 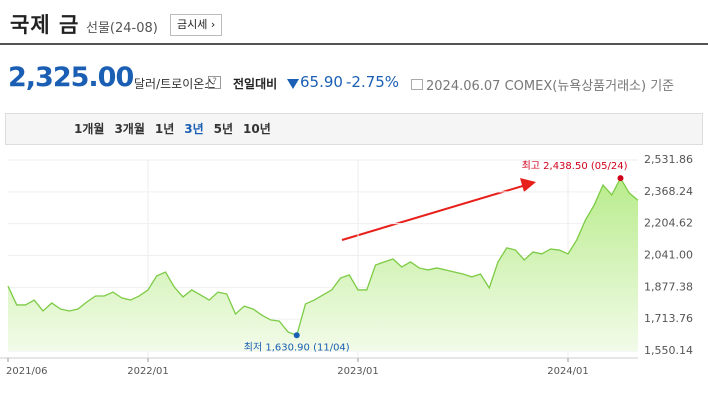 What do you see at coordinates (148, 371) in the screenshot?
I see `x-tick-label: 2022/01` at bounding box center [148, 371].